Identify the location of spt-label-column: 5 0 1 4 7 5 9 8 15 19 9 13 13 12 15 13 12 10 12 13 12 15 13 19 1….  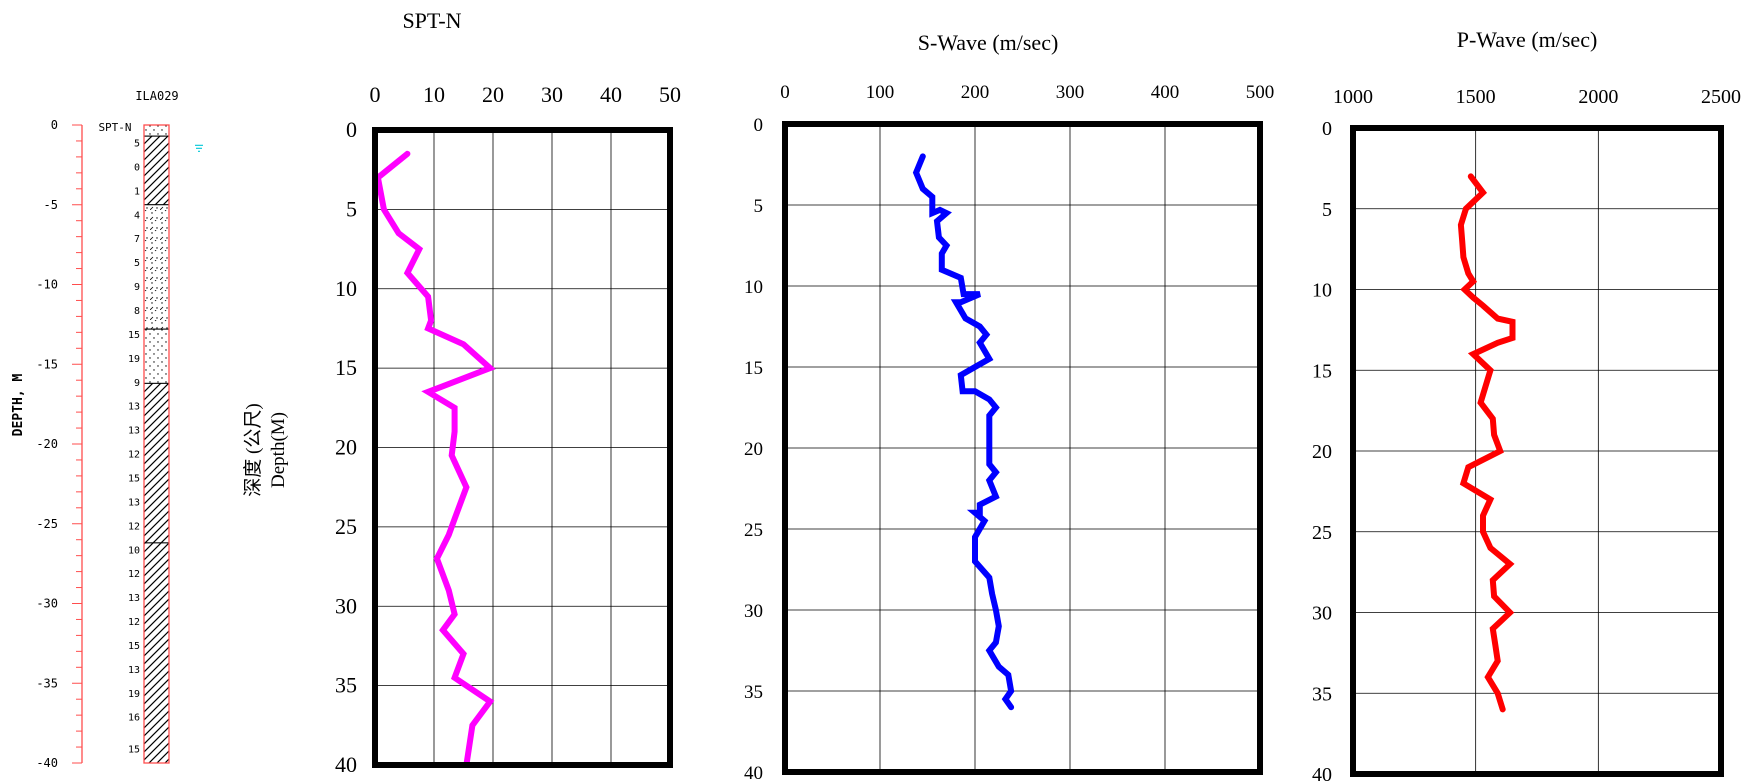
(134, 447).